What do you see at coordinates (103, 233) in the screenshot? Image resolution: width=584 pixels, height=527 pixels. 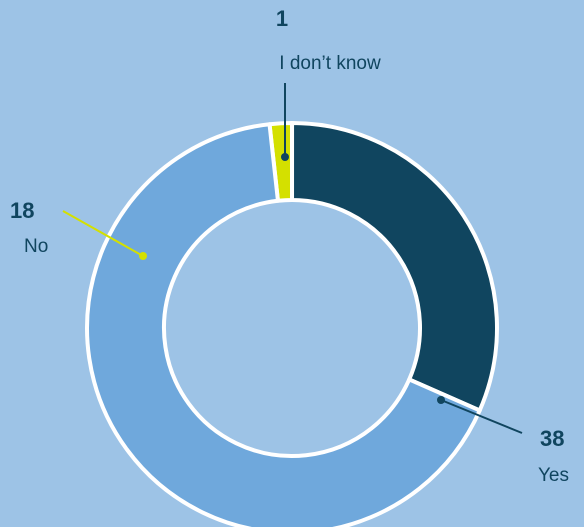 I see `leader-line-no` at bounding box center [103, 233].